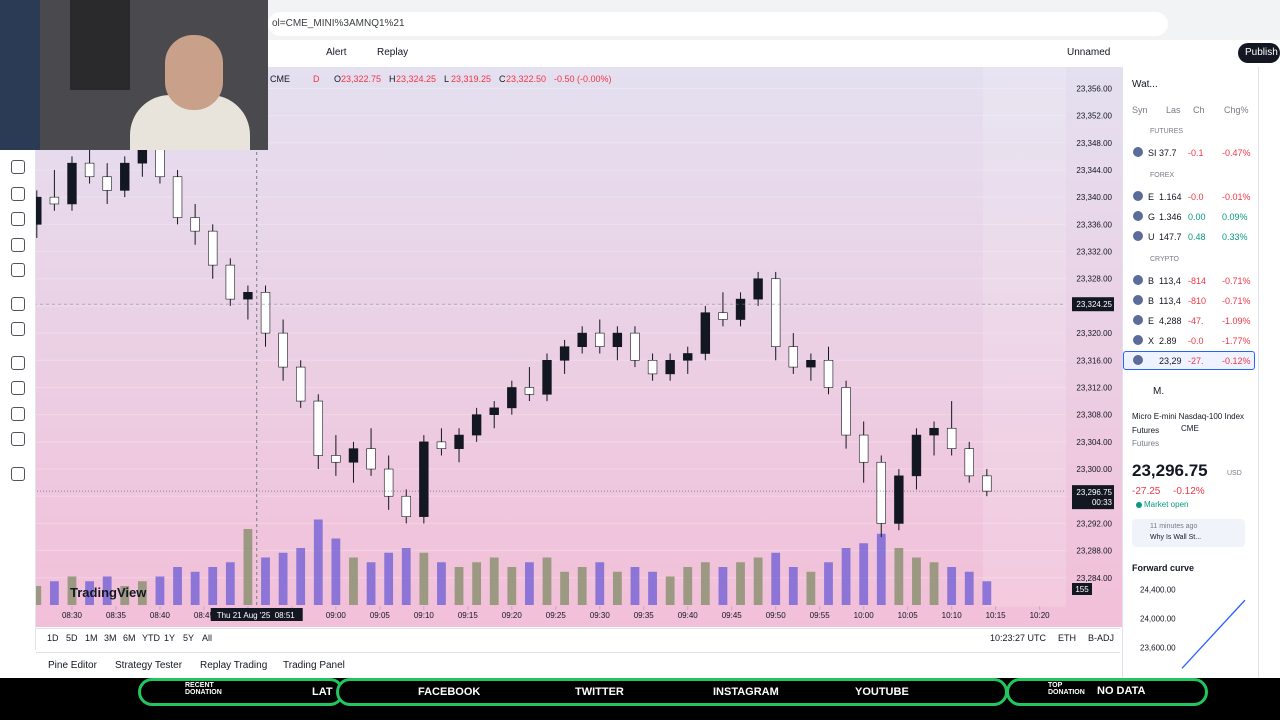 The height and width of the screenshot is (720, 1280). Describe the element at coordinates (314, 665) in the screenshot. I see `bottom-tab: Trading Panel` at that location.